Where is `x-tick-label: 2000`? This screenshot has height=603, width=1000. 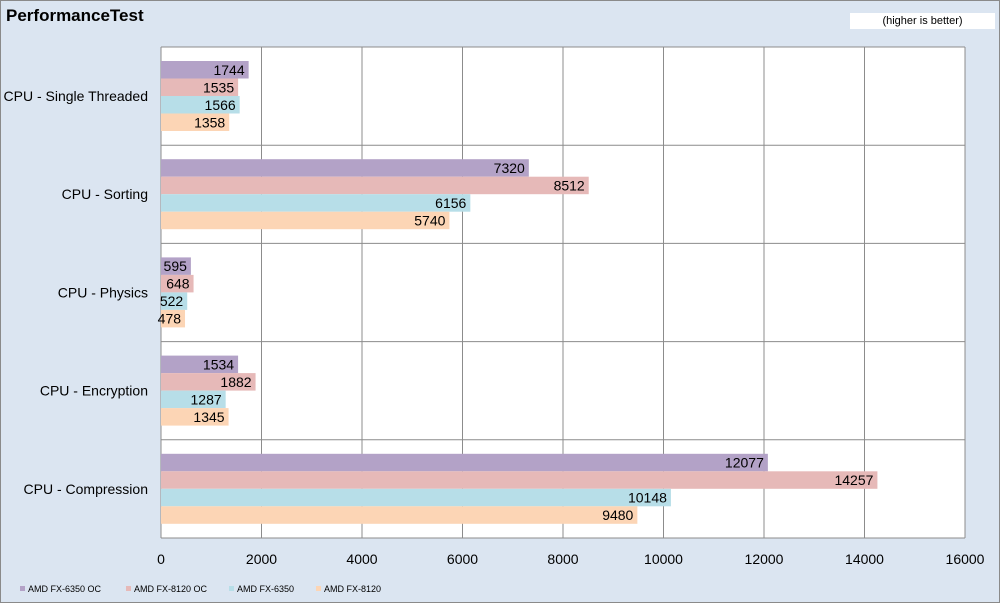 x-tick-label: 2000 is located at coordinates (261, 559).